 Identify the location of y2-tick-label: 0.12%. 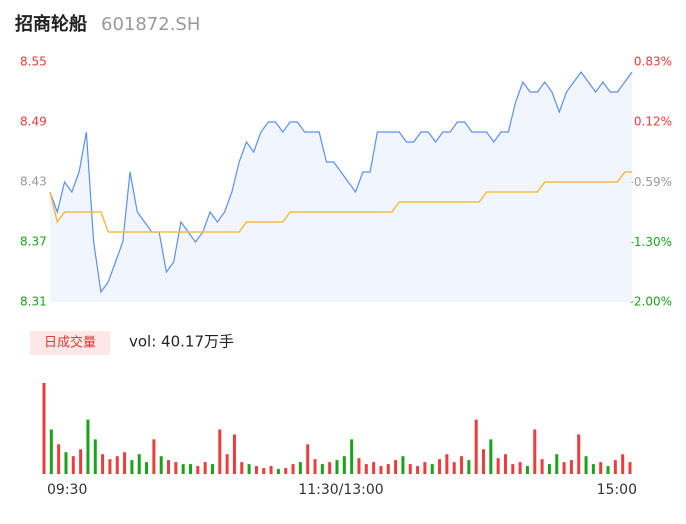
(653, 122).